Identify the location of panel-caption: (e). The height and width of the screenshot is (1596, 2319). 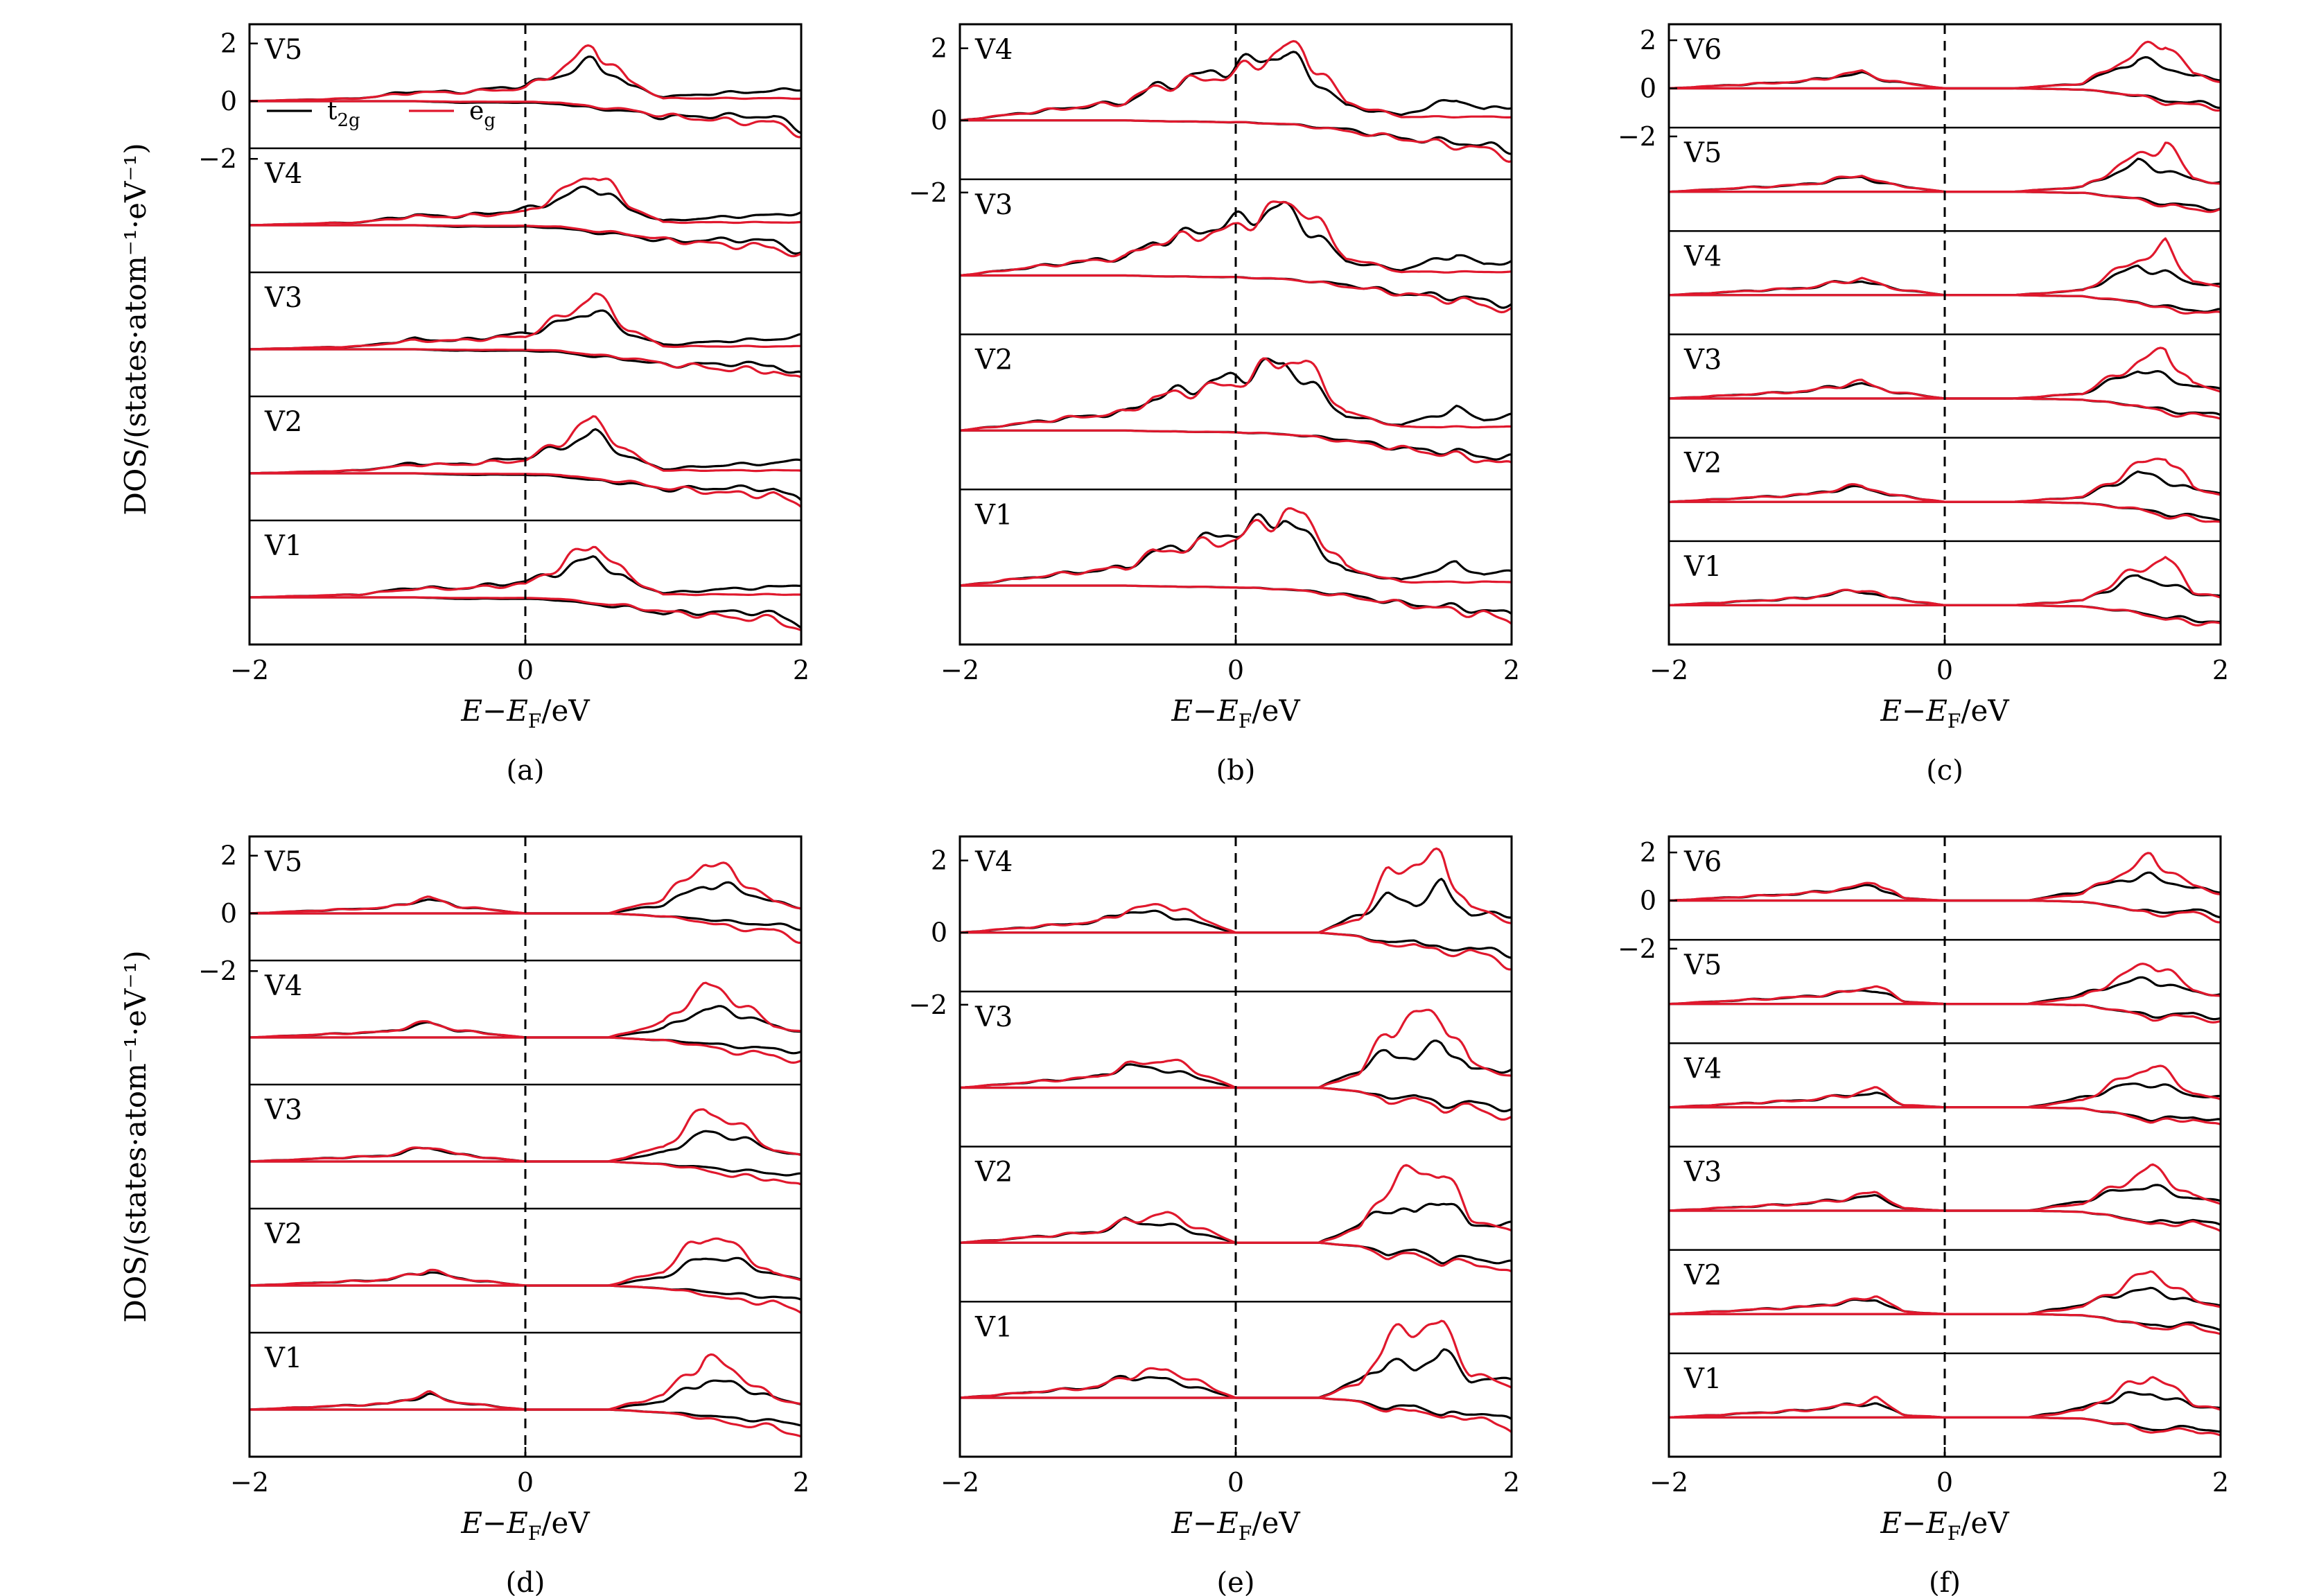
(1236, 1581).